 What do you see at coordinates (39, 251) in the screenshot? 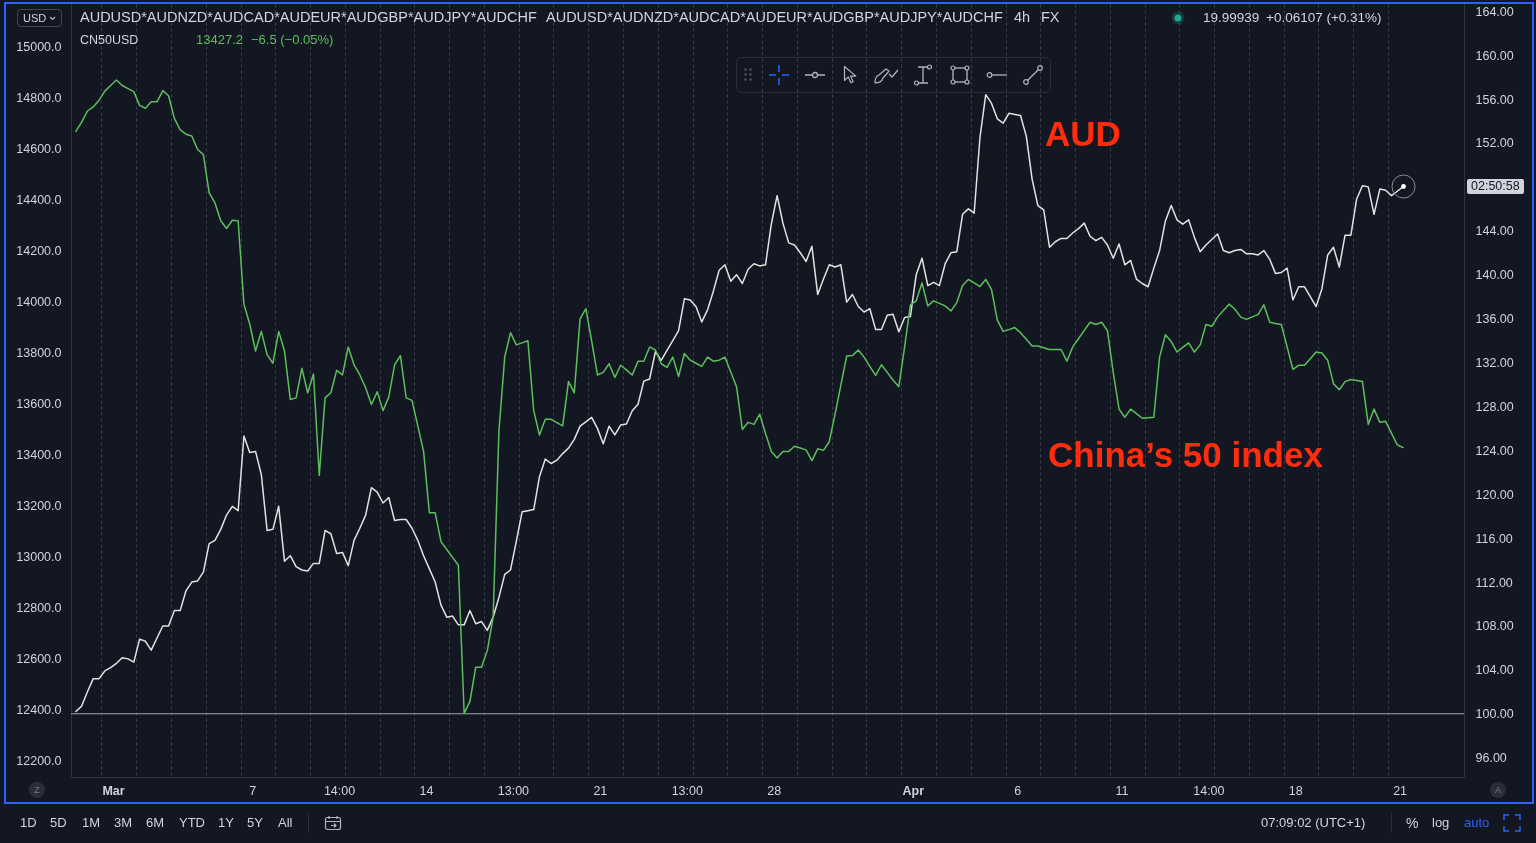
I see `y-tick-label: 14200.0` at bounding box center [39, 251].